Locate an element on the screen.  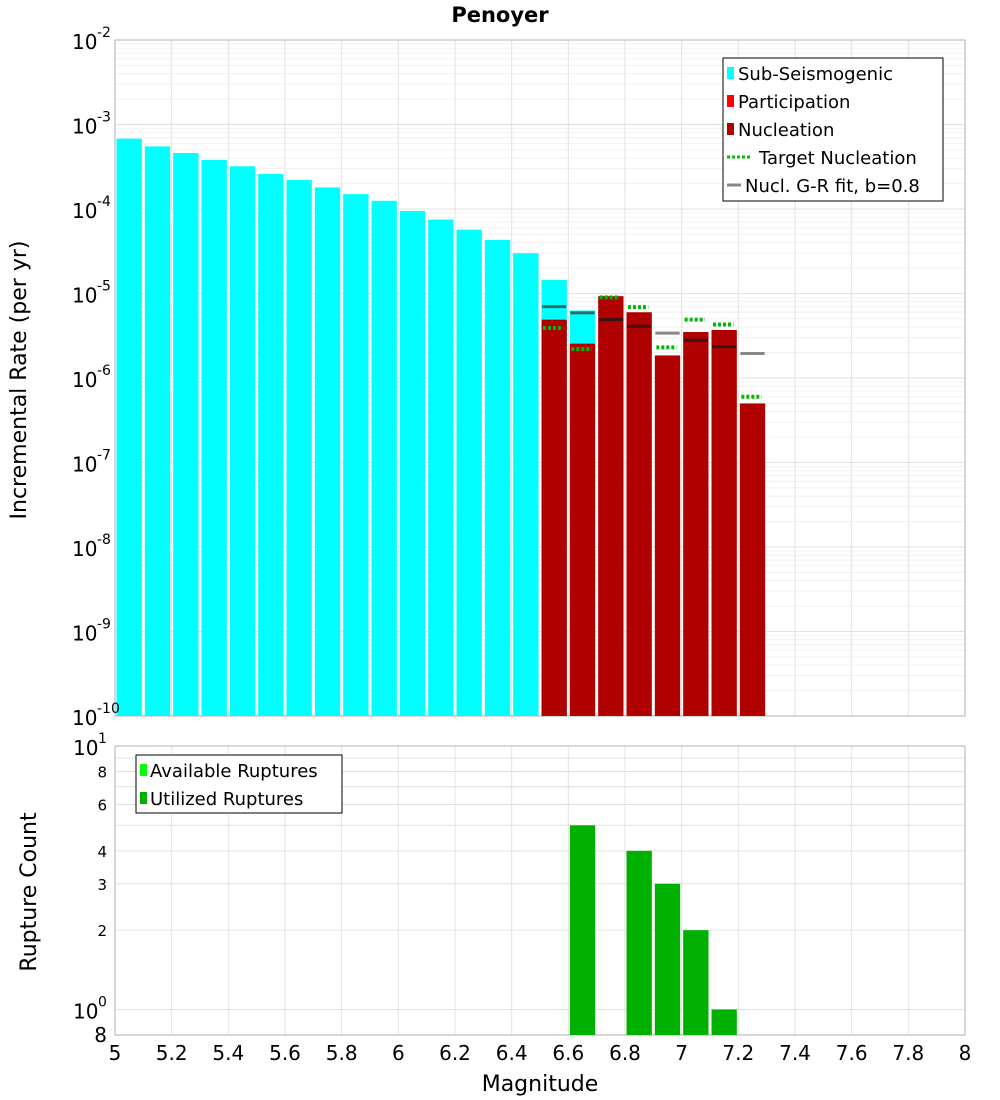
top-y-axis-label: Incremental Rate (per yr) is located at coordinates (19, 380).